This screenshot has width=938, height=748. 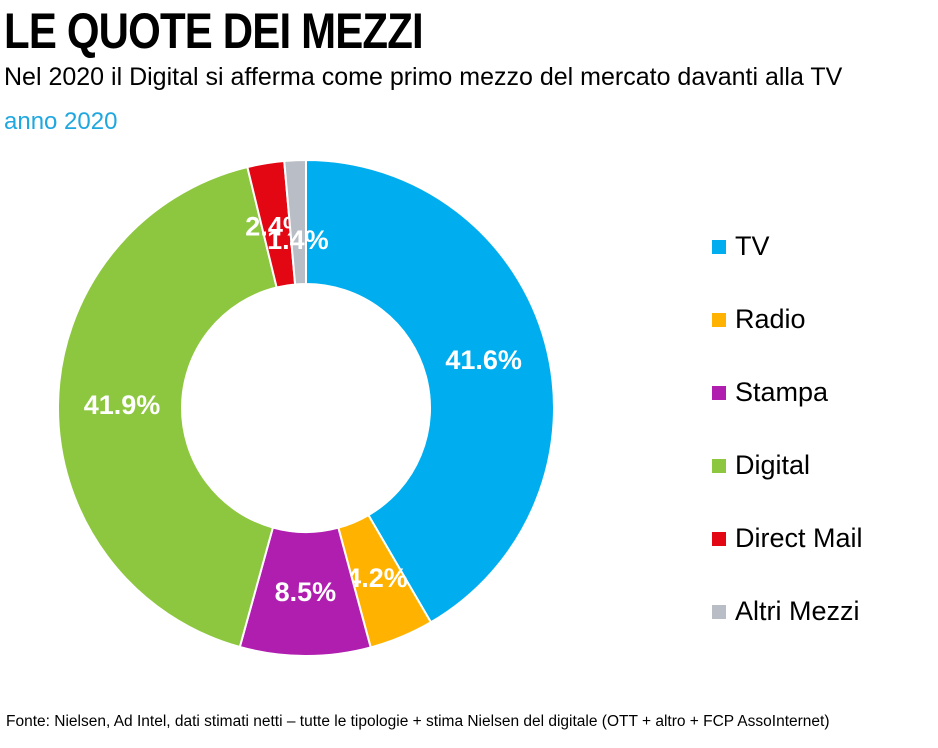 I want to click on legend-label: TV, so click(x=752, y=246).